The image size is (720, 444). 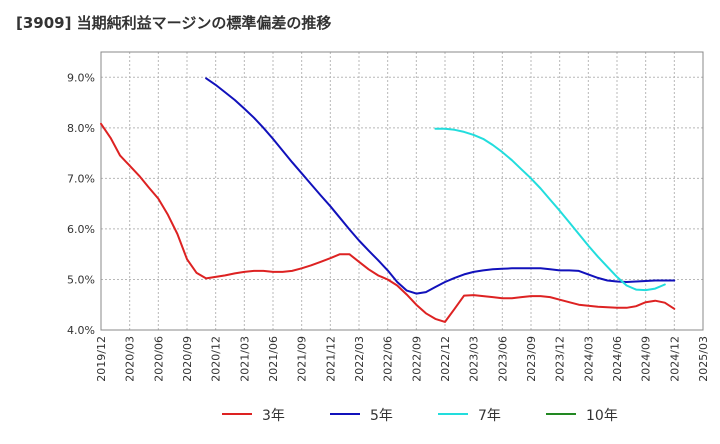 What do you see at coordinates (531, 359) in the screenshot?
I see `x-tick-label: 2023/09` at bounding box center [531, 359].